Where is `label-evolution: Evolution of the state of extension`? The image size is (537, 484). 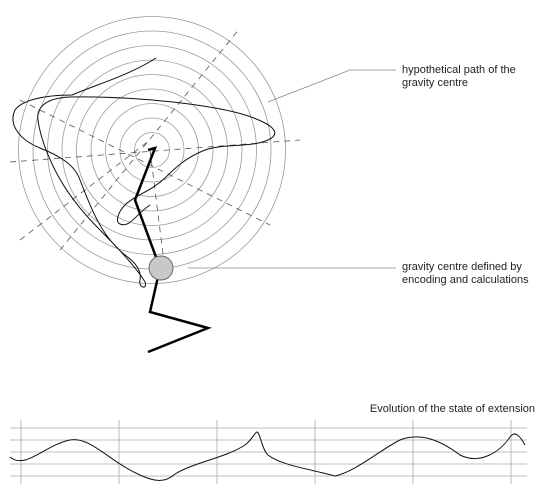 label-evolution: Evolution of the state of extension is located at coordinates (452, 409).